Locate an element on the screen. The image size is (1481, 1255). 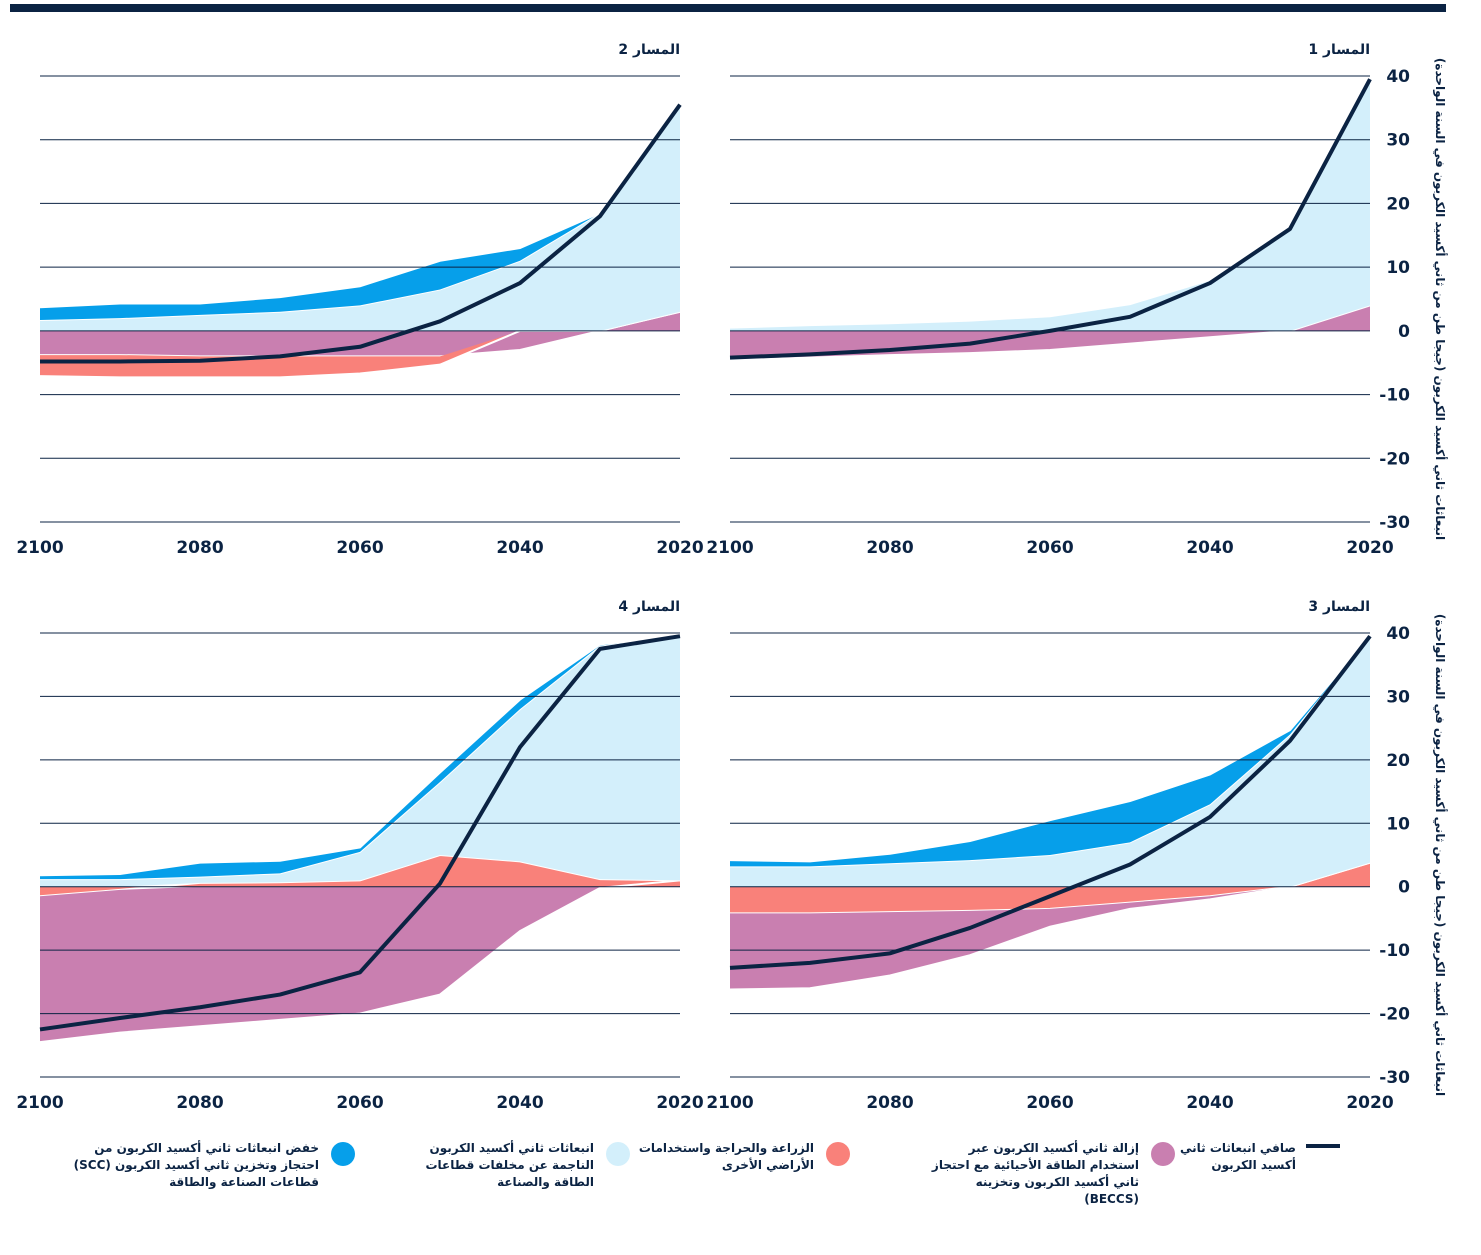
legend-item: صافي انبعاثات ثاني أكسيد الكربون is located at coordinates (1248, 1157).